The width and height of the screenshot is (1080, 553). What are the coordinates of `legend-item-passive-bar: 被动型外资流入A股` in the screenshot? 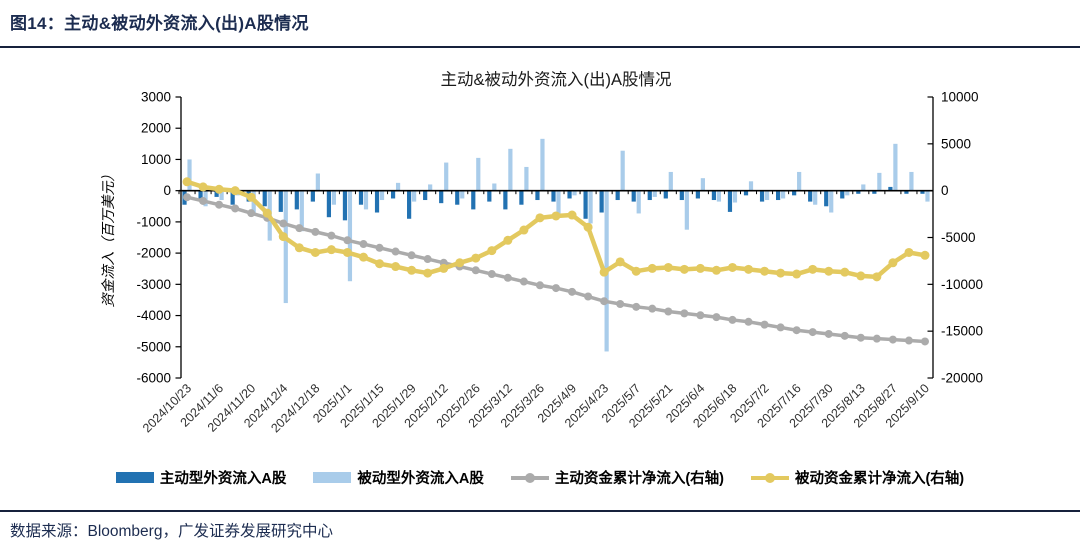 It's located at (398, 477).